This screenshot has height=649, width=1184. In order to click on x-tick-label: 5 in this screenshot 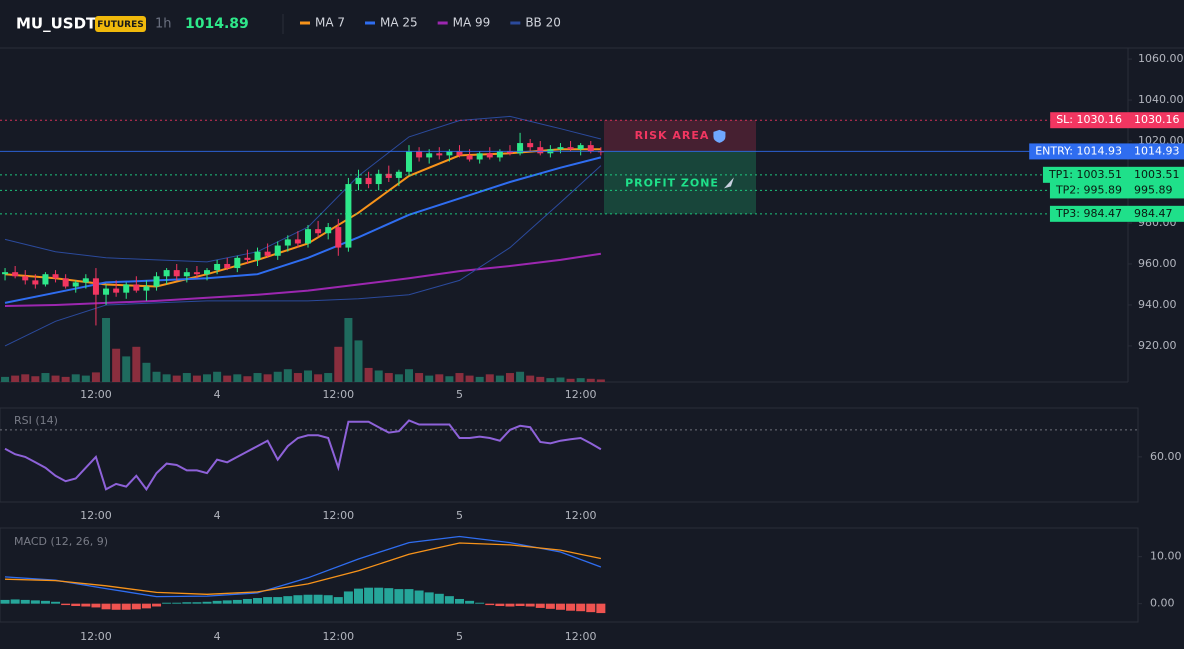, I will do `click(459, 636)`.